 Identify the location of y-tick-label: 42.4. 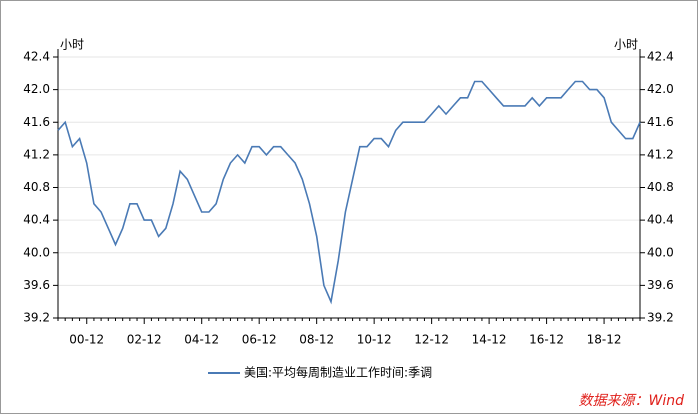
(36, 57).